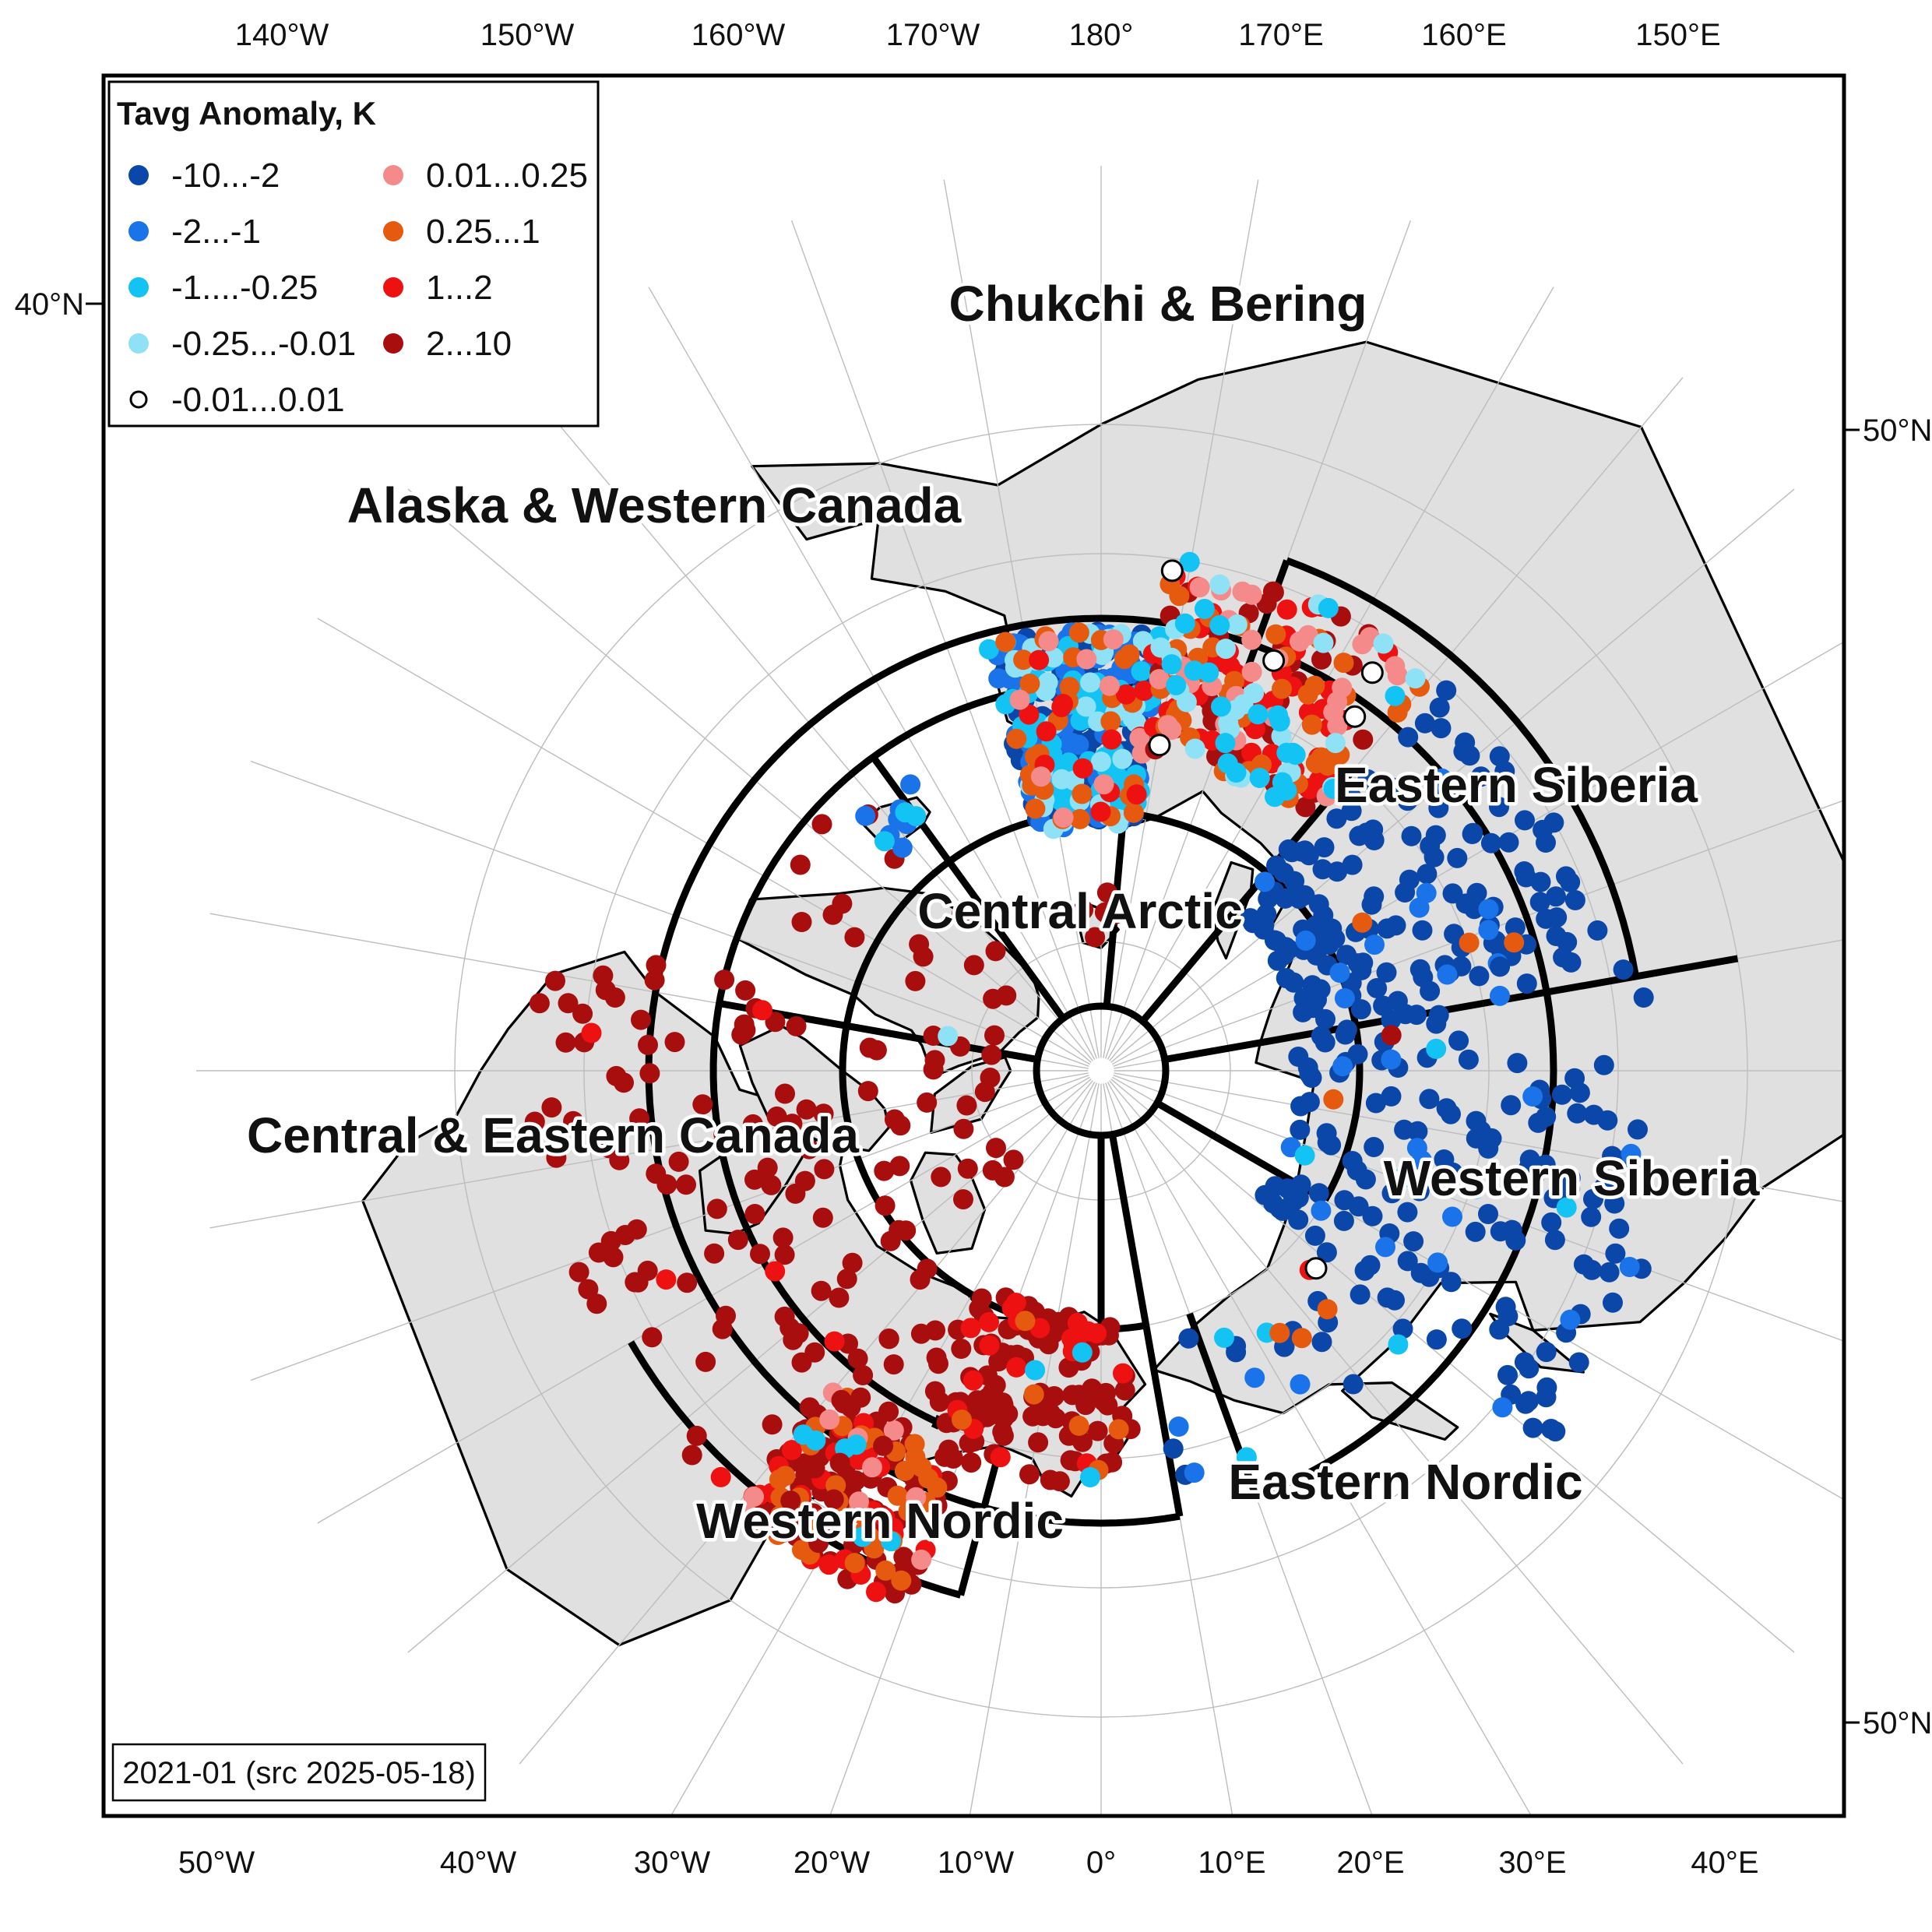 The image size is (1932, 1932). Describe the element at coordinates (654, 505) in the screenshot. I see `region-label-alaska: Alaska & Western Canada` at that location.